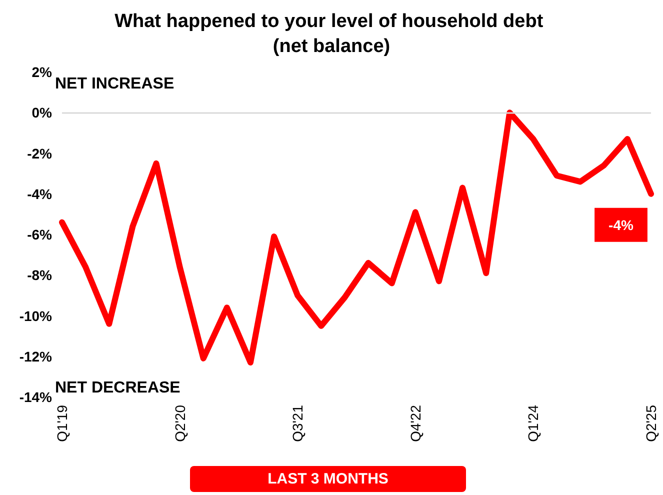 The width and height of the screenshot is (663, 495). I want to click on y-tick-label: -8%, so click(40, 275).